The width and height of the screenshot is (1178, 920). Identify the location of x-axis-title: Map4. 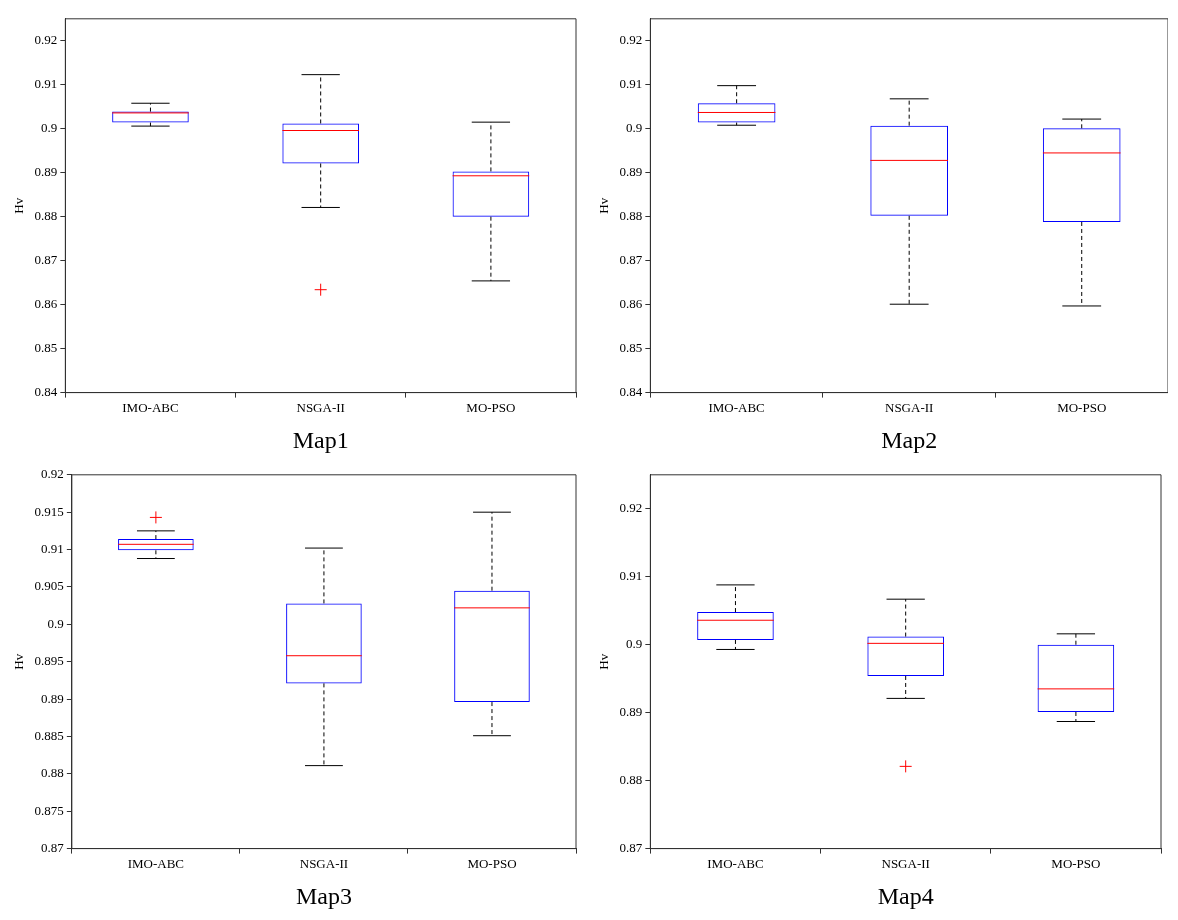
(905, 895).